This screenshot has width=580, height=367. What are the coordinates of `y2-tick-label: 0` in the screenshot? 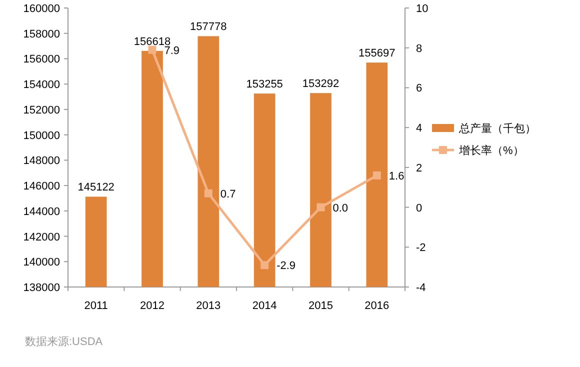 It's located at (419, 208).